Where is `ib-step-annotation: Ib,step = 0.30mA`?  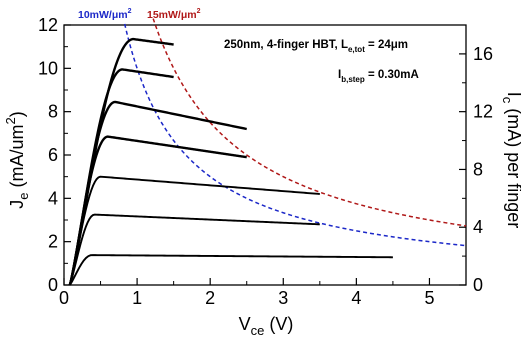
ib-step-annotation: Ib,step = 0.30mA is located at coordinates (378, 76).